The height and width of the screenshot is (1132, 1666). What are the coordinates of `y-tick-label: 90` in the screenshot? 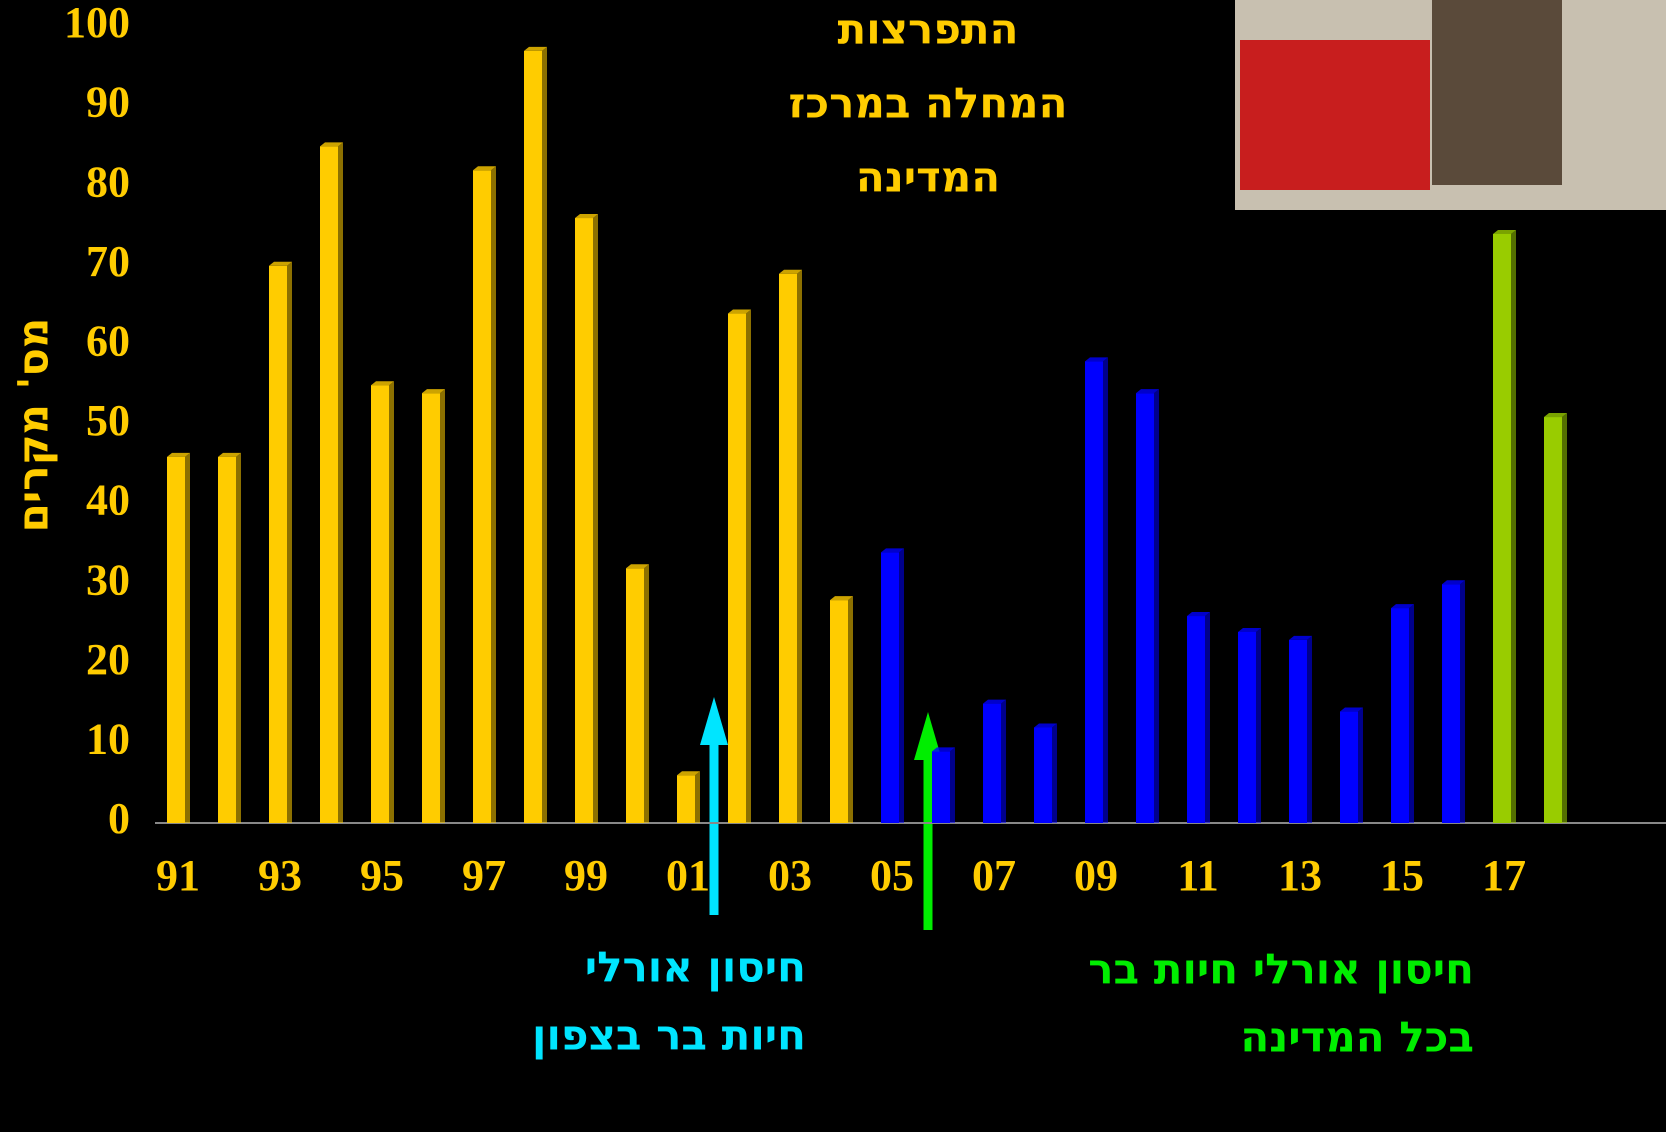 It's located at (108, 102).